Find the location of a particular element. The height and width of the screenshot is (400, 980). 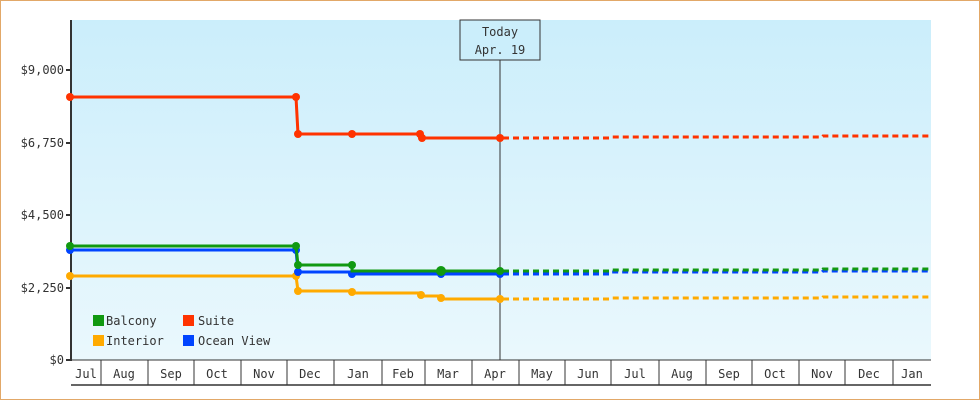

x-axis is located at coordinates (501, 372).